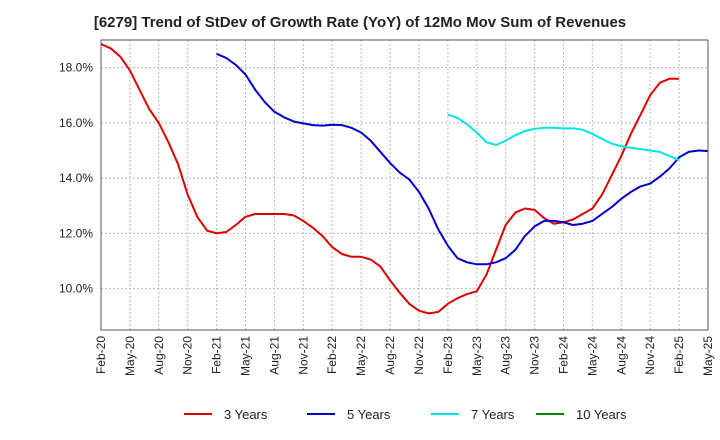 The width and height of the screenshot is (720, 440). Describe the element at coordinates (246, 414) in the screenshot. I see `legend-label: 3 Years` at that location.